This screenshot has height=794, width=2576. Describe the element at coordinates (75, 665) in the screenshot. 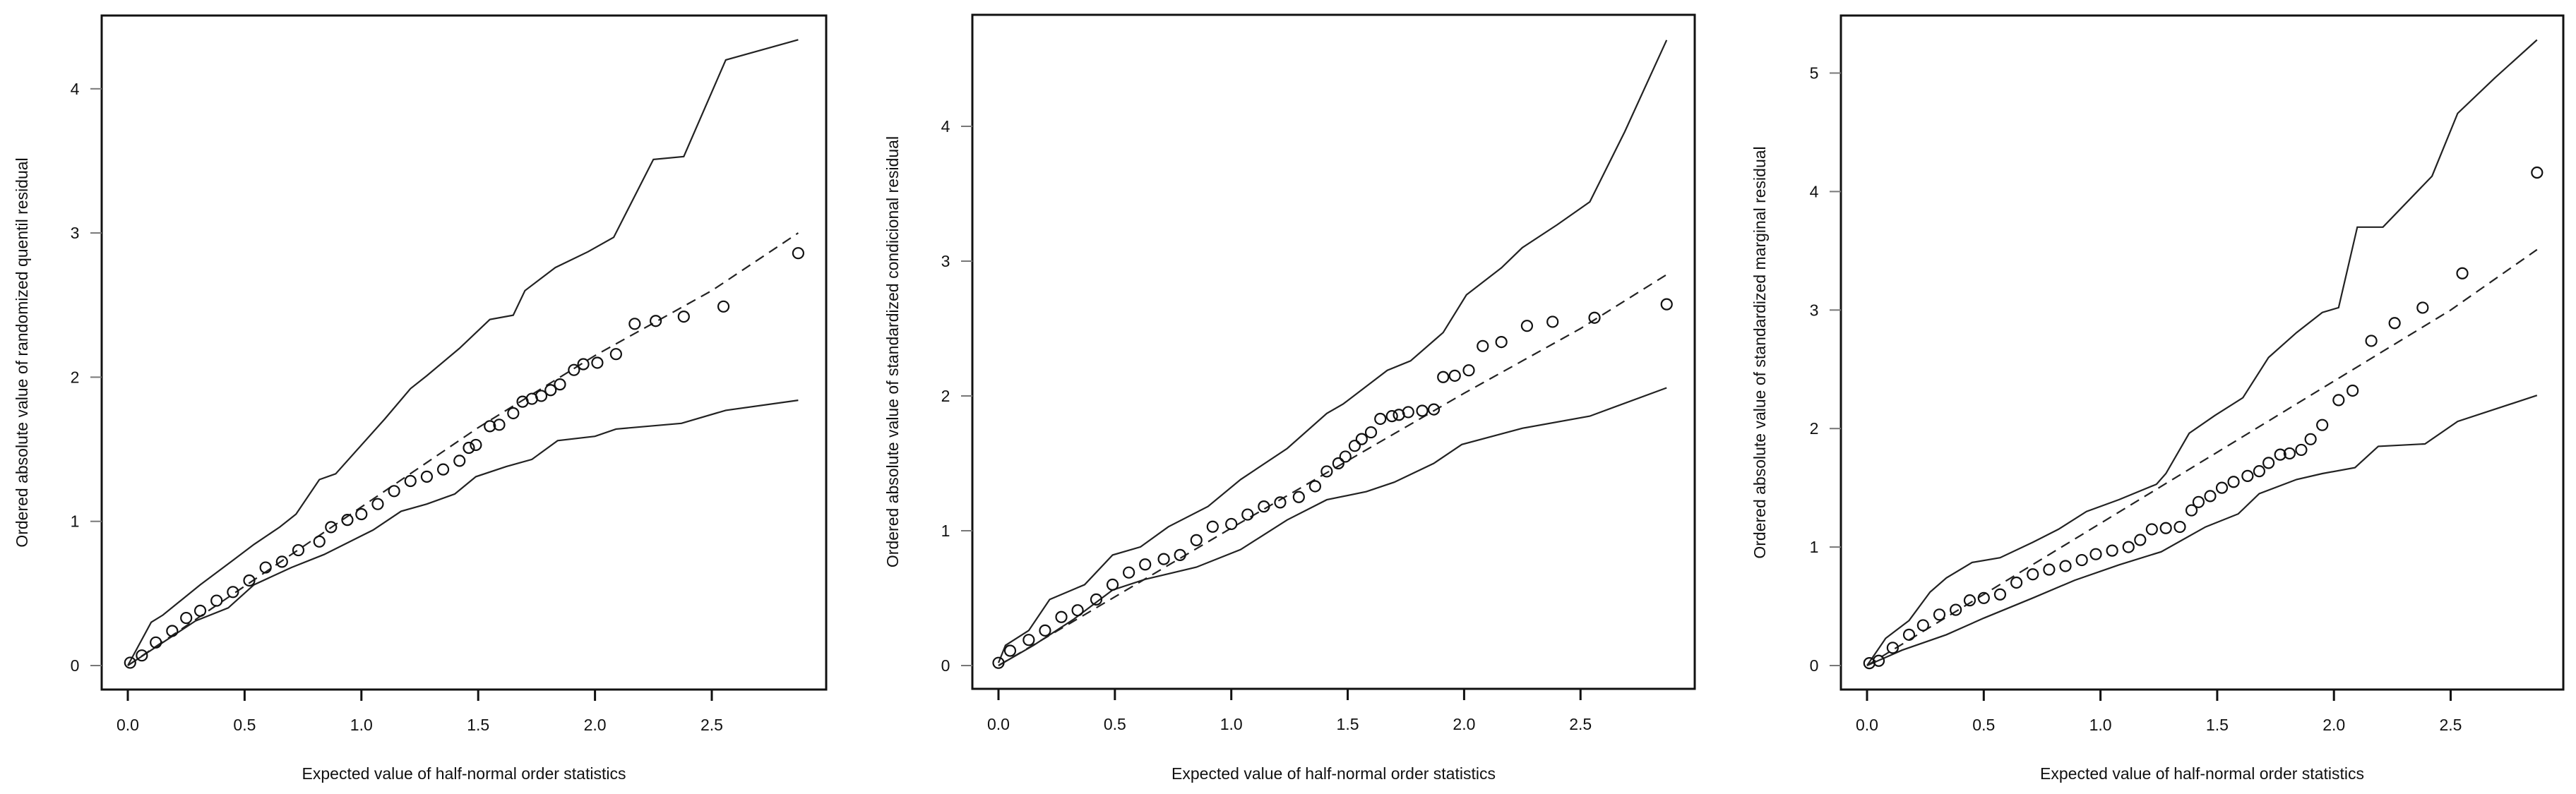

I see `y-tick-label: 0` at that location.